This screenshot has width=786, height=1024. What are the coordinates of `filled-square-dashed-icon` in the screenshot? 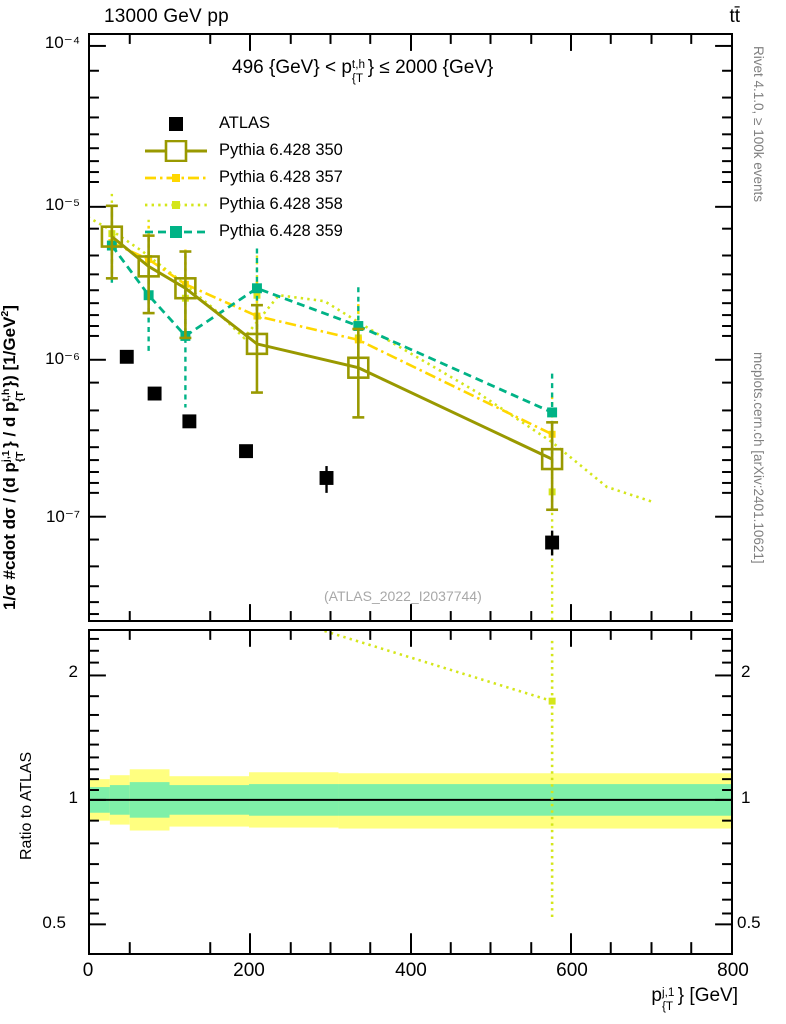 It's located at (176, 232).